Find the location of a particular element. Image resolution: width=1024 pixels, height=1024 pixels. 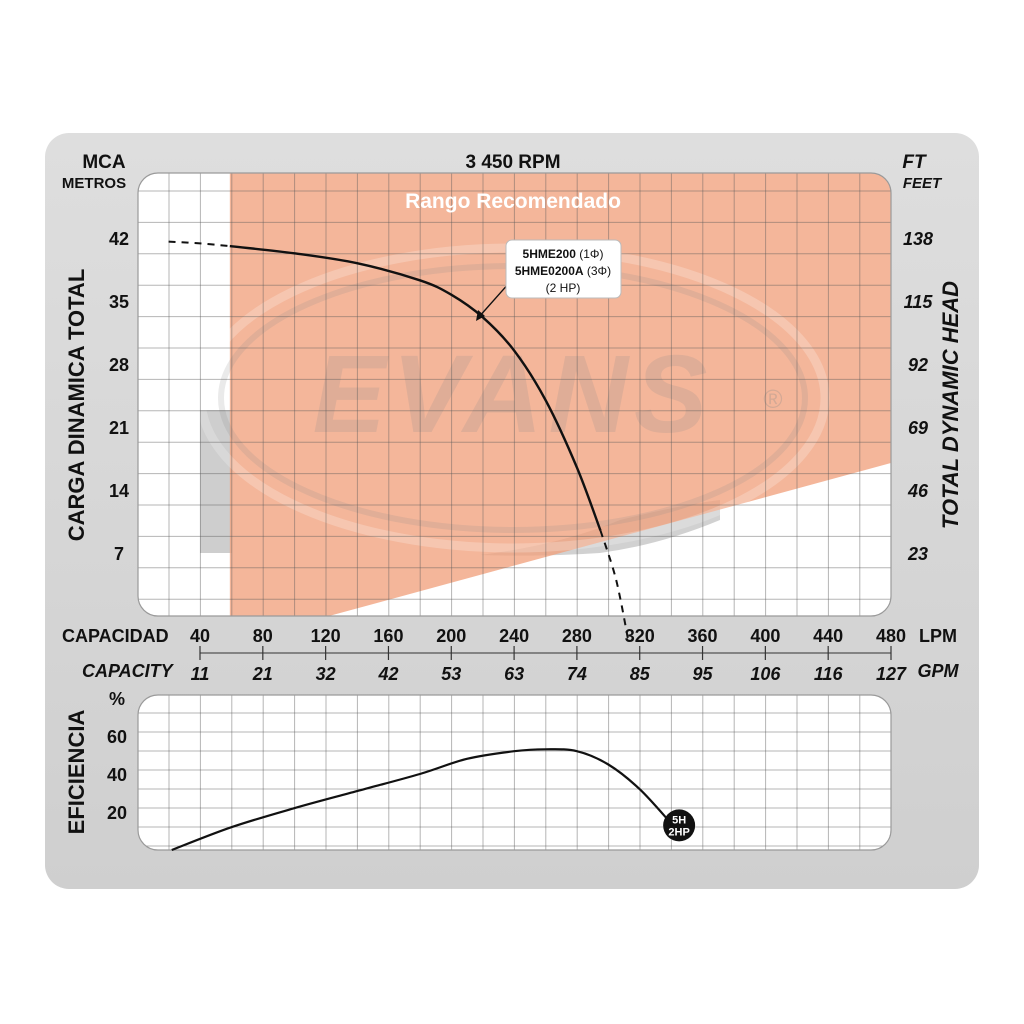

watermark-registered: ® is located at coordinates (772, 399).